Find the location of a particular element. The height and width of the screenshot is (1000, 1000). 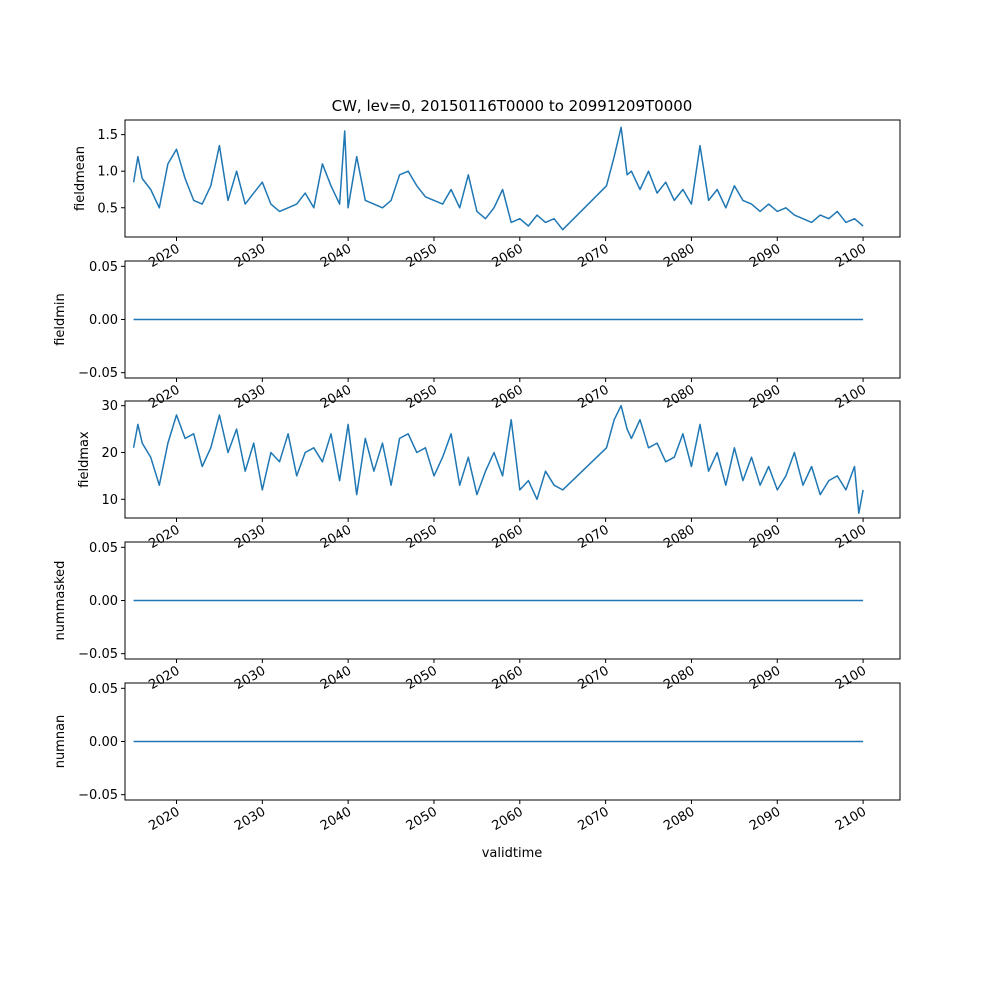

x-axis-label: validtime is located at coordinates (512, 853).